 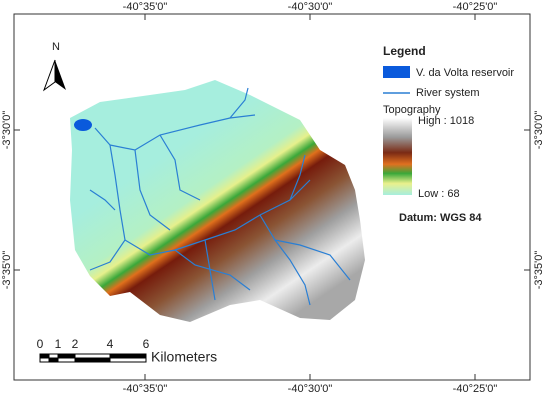 What do you see at coordinates (93, 358) in the screenshot?
I see `scale-bar` at bounding box center [93, 358].